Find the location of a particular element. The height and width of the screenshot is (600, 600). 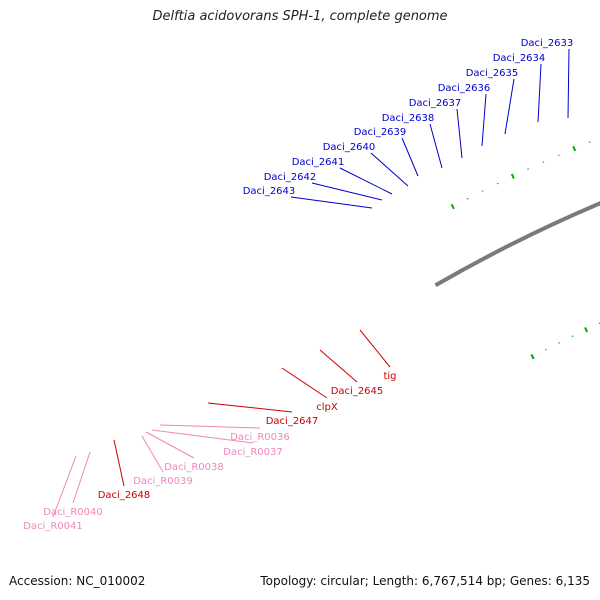

gene-label: Daci_2633 is located at coordinates (547, 43).